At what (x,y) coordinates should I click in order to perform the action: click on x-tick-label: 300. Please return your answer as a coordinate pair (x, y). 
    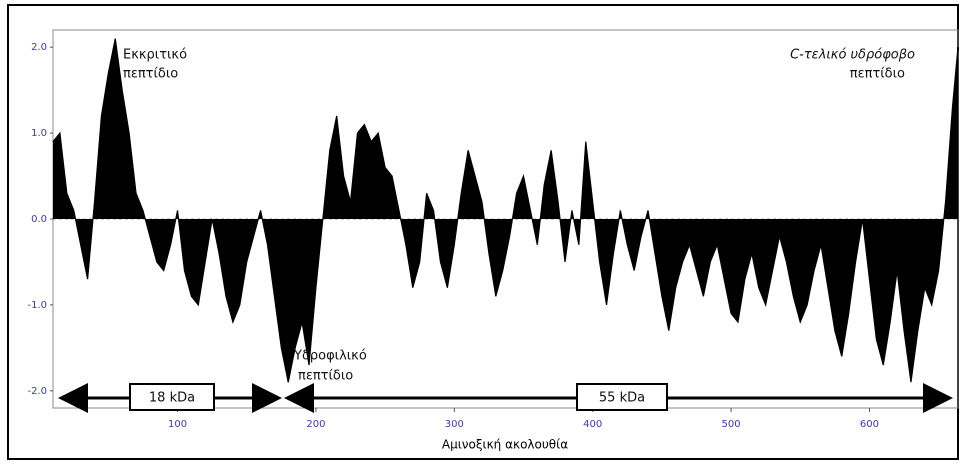
    Looking at the image, I should click on (454, 424).